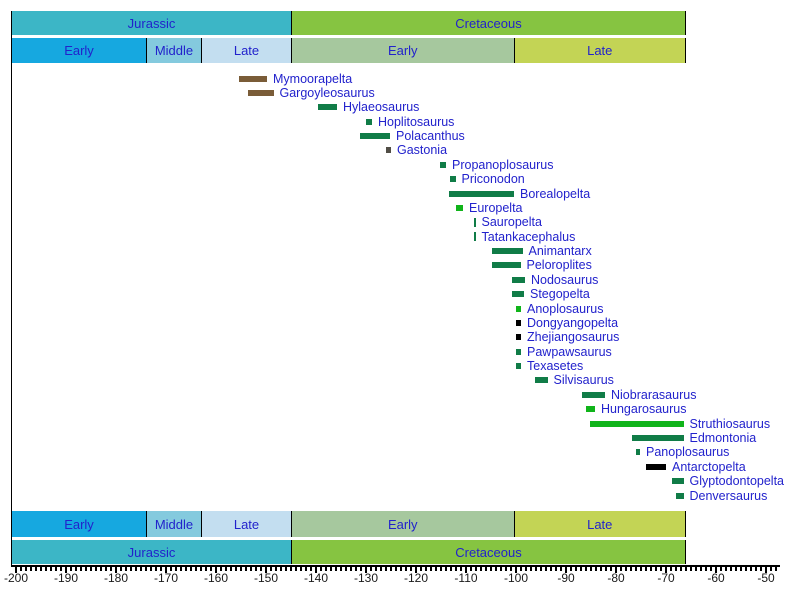 This screenshot has width=800, height=615. What do you see at coordinates (430, 136) in the screenshot?
I see `taxon-label-polacanthus: Polacanthus` at bounding box center [430, 136].